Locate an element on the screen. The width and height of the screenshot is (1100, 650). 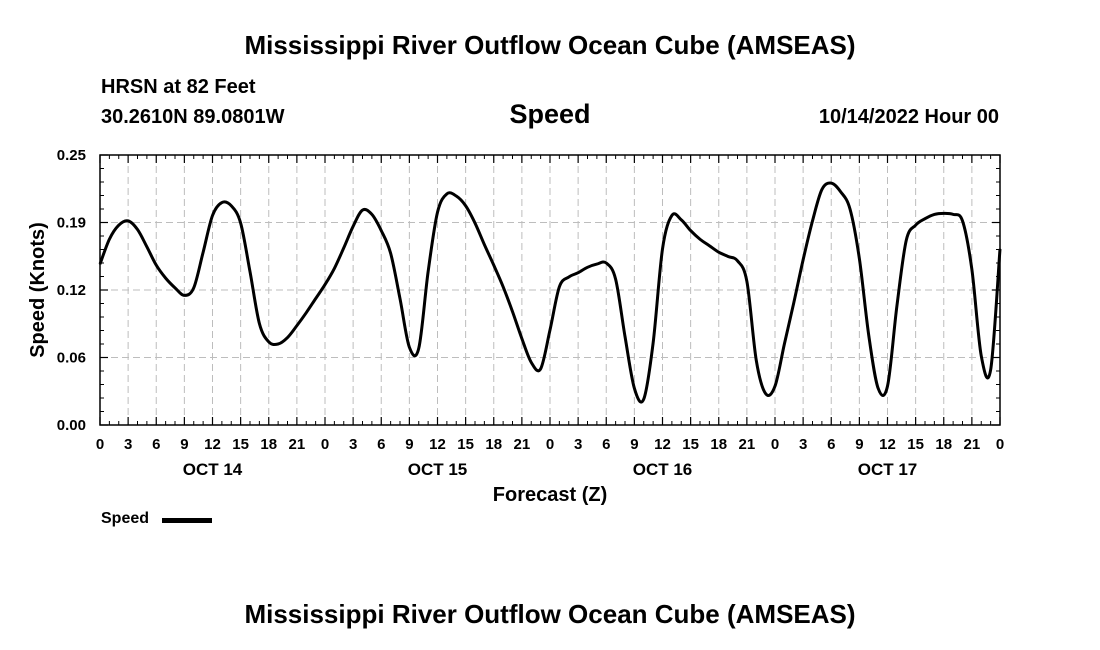
x-axis-title: Forecast (Z) is located at coordinates (550, 495).